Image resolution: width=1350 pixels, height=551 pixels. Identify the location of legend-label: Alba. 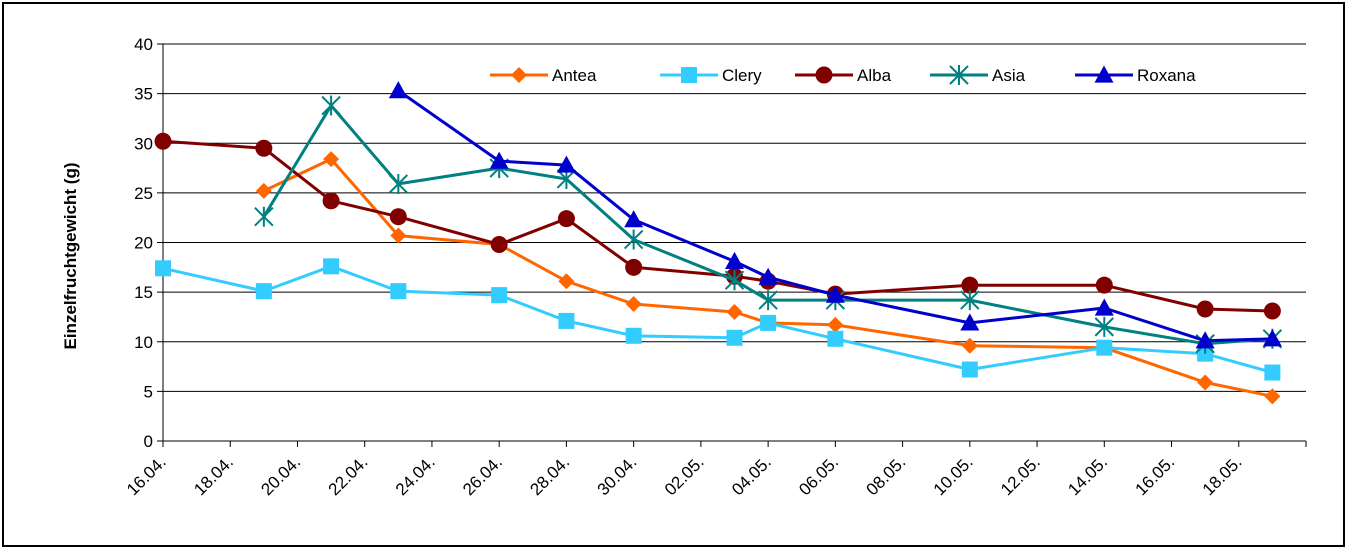
(874, 75).